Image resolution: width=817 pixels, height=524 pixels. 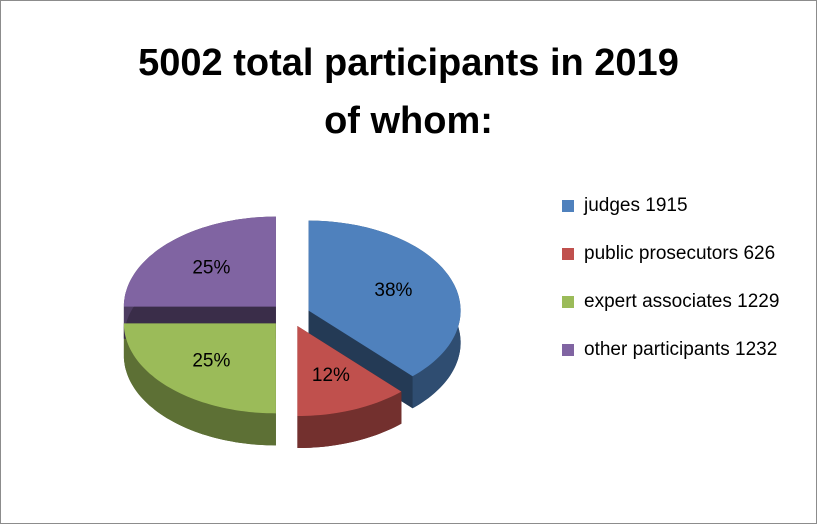 What do you see at coordinates (408, 63) in the screenshot?
I see `chart-title: 5002 total participants in 2019` at bounding box center [408, 63].